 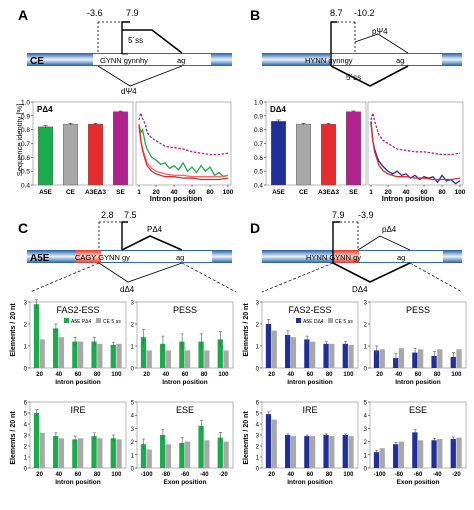 What do you see at coordinates (23, 228) in the screenshot?
I see `panel-letter: C` at bounding box center [23, 228].